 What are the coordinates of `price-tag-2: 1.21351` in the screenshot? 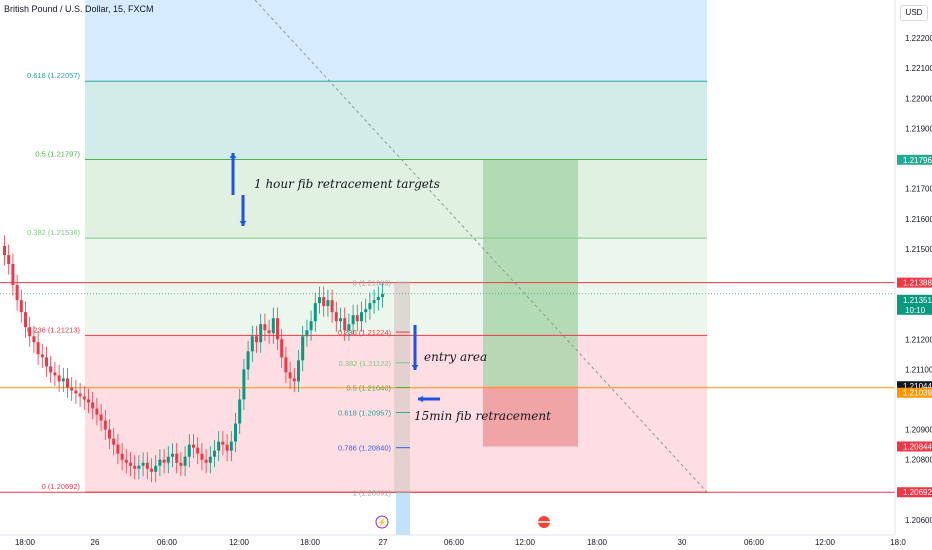 It's located at (917, 300).